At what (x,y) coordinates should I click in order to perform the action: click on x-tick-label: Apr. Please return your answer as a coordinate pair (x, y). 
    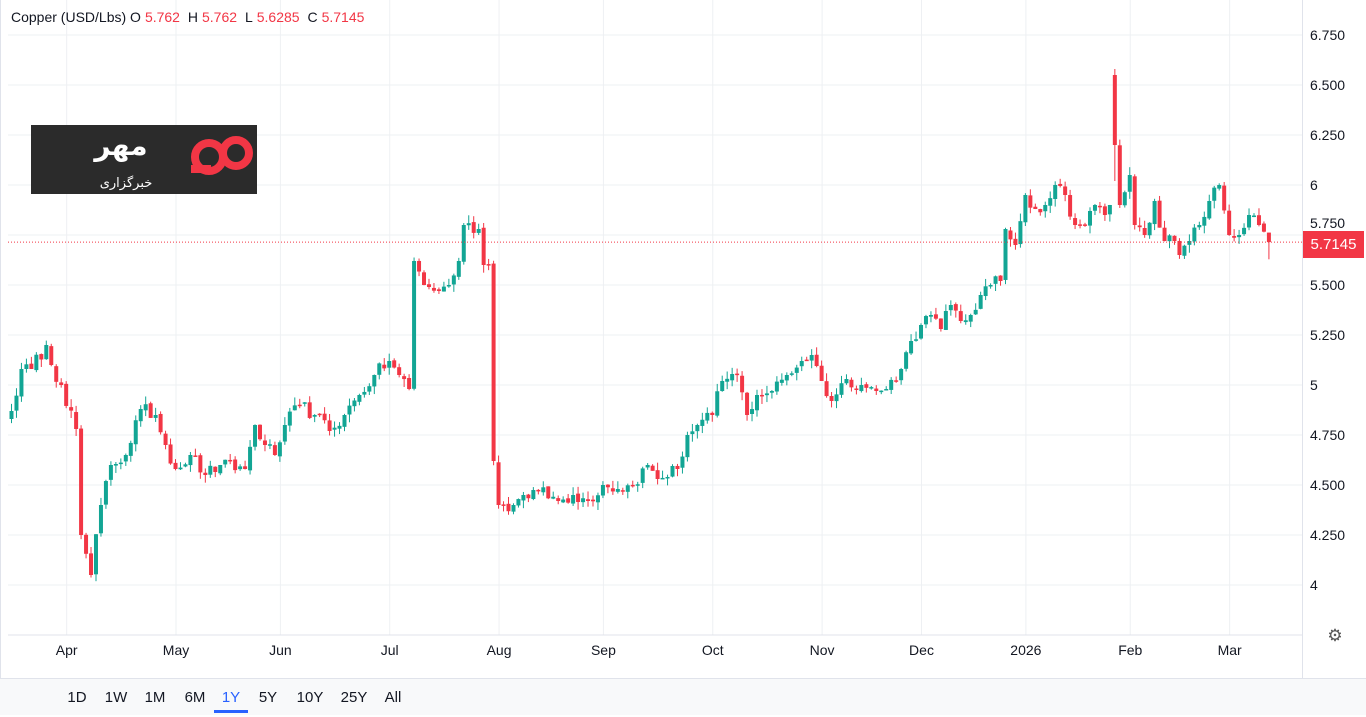
    Looking at the image, I should click on (67, 650).